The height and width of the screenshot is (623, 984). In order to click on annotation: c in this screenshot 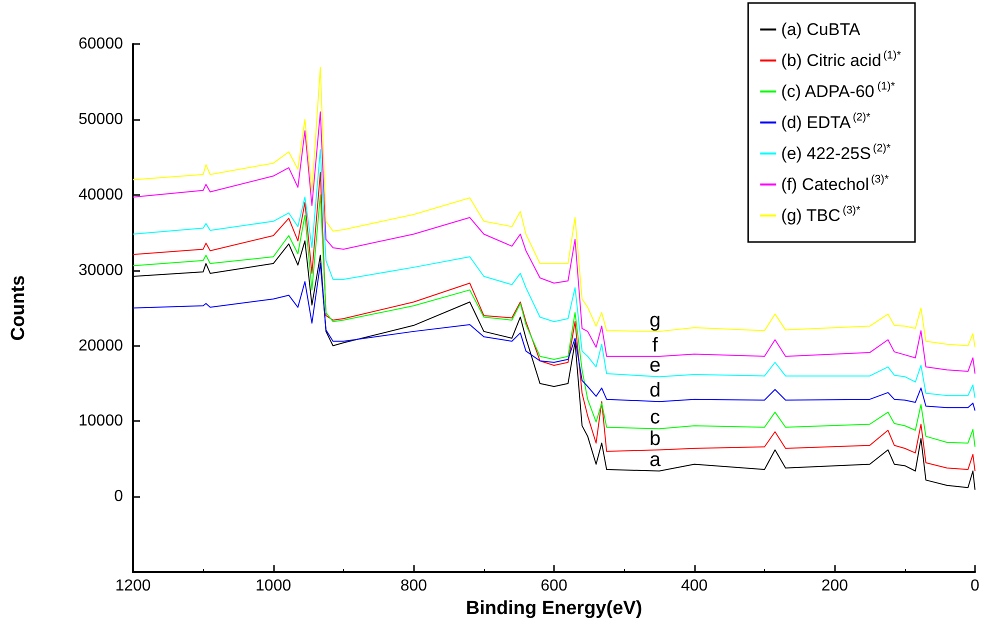, I will do `click(655, 417)`.